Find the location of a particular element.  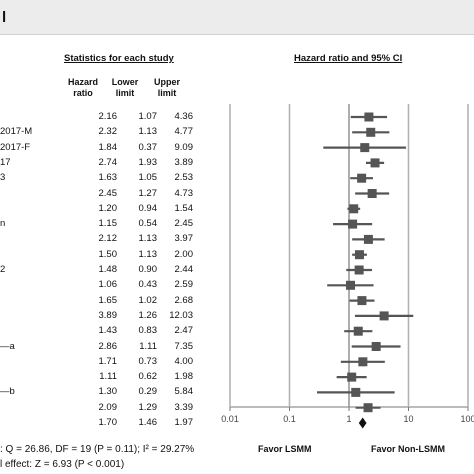

hr-cell: 2.09 is located at coordinates (108, 407).